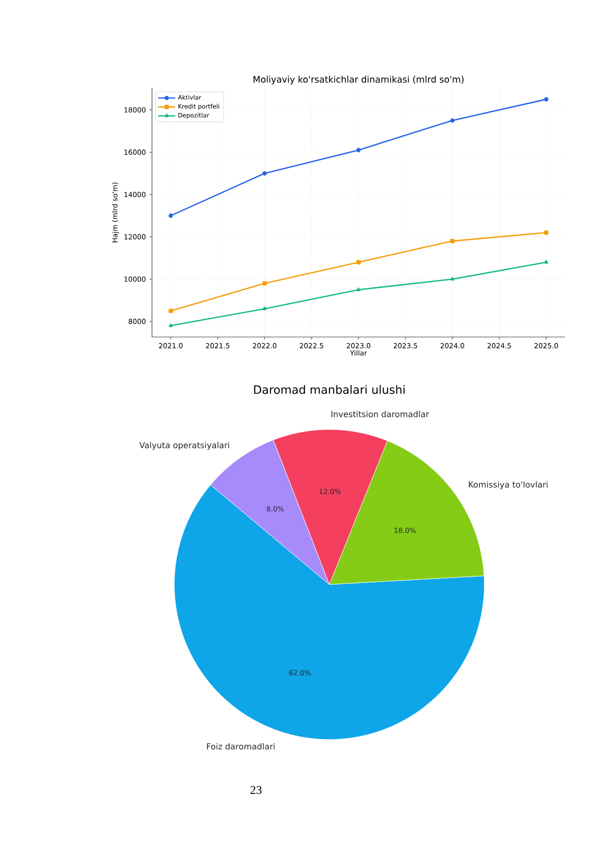  What do you see at coordinates (184, 446) in the screenshot?
I see `slice-label: Valyuta operatsiyalari` at bounding box center [184, 446].